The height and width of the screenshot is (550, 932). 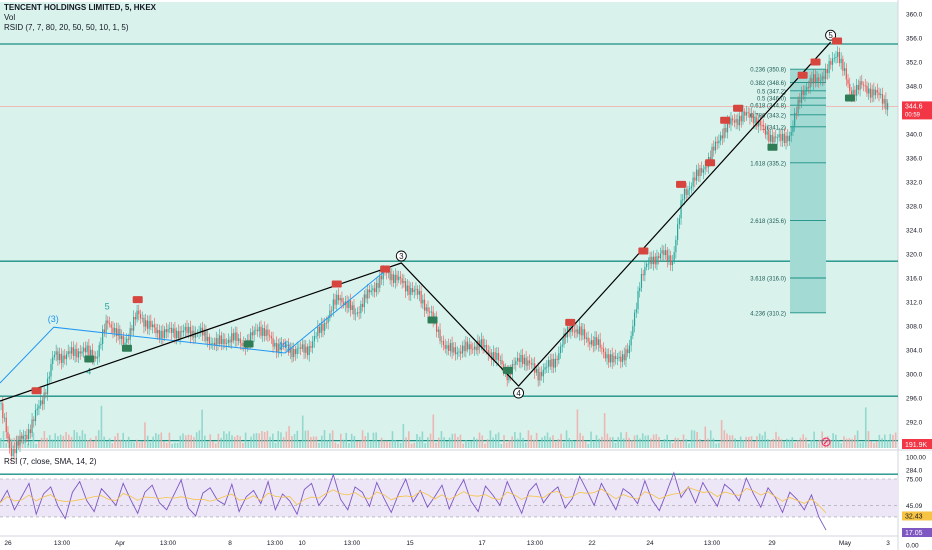 What do you see at coordinates (681, 184) in the screenshot?
I see `sell-signal-marker` at bounding box center [681, 184].